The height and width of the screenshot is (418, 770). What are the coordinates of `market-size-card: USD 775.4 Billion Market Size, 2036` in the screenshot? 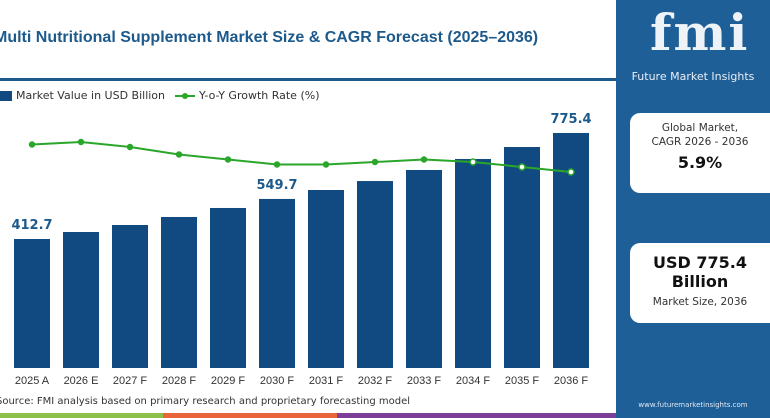 It's located at (700, 283).